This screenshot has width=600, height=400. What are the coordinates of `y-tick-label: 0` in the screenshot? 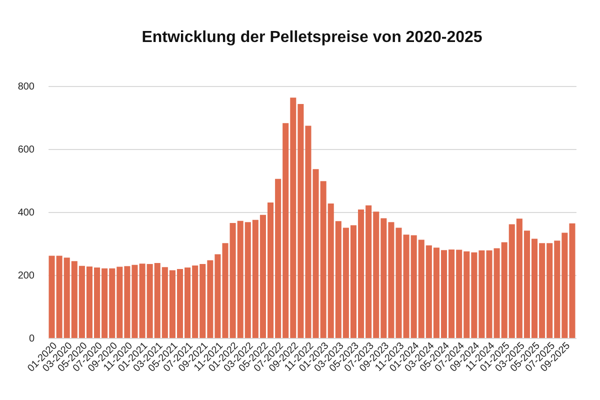 It's located at (31, 339).